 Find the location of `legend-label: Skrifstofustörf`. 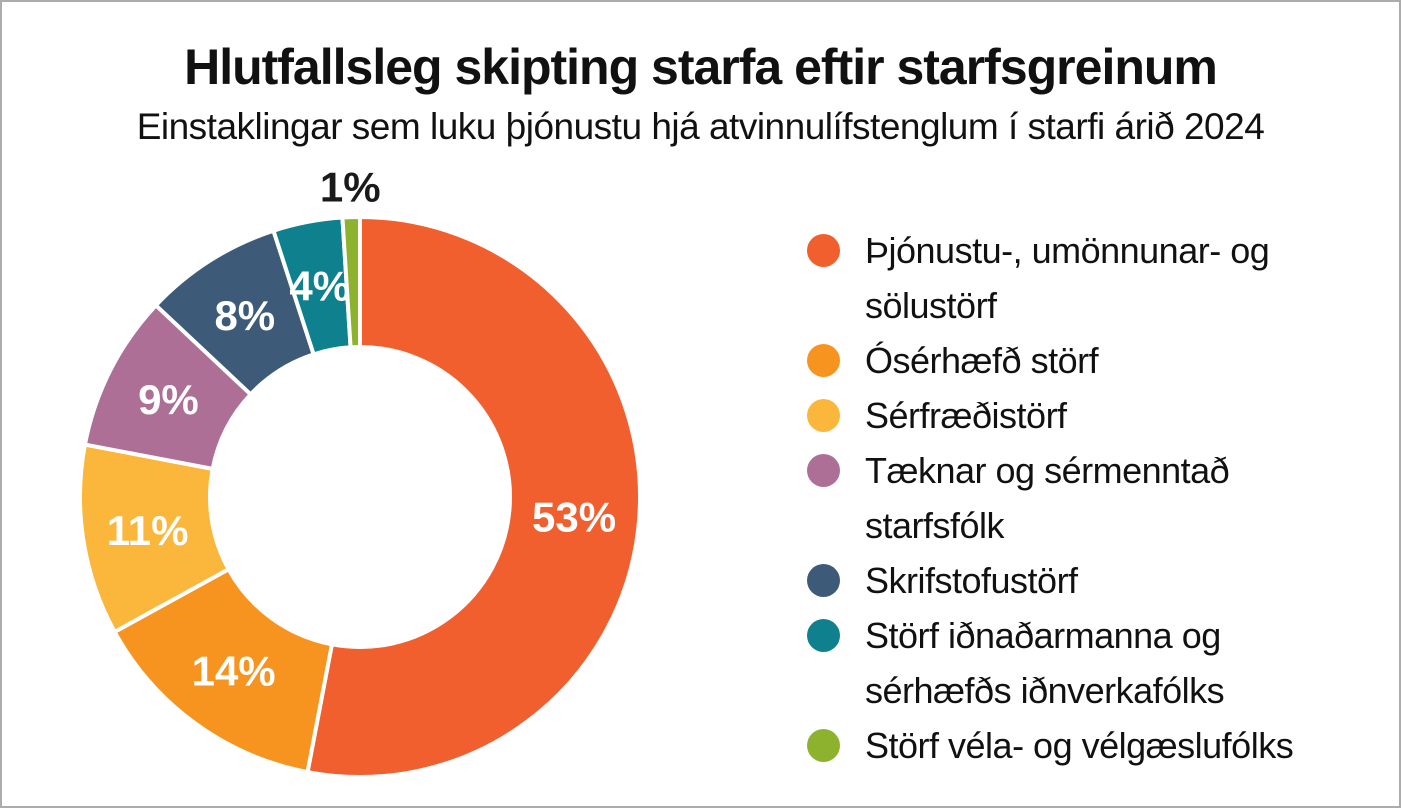

legend-label: Skrifstofustörf is located at coordinates (971, 580).